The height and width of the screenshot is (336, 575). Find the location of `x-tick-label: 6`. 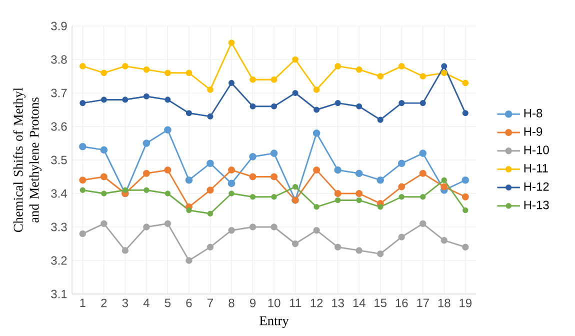

x-tick-label: 6 is located at coordinates (189, 303).